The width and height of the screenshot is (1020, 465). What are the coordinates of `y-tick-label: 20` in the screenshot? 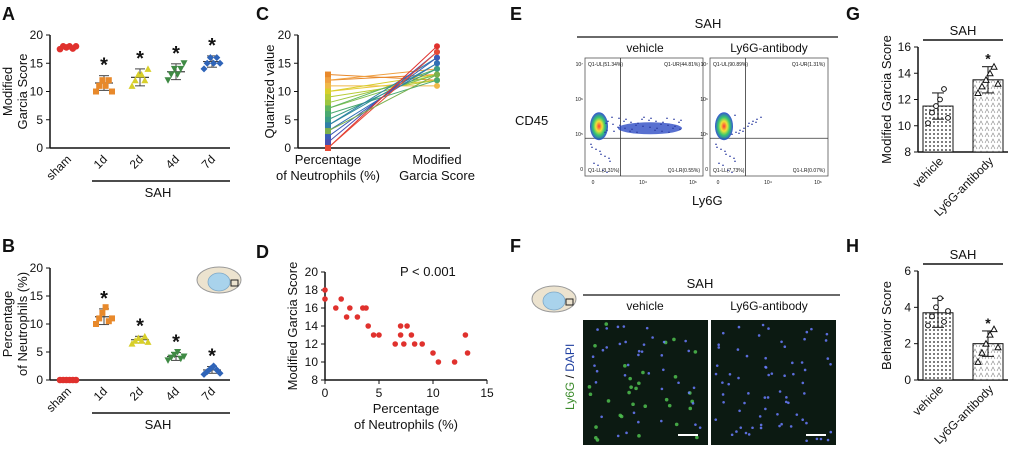 It's located at (37, 35).